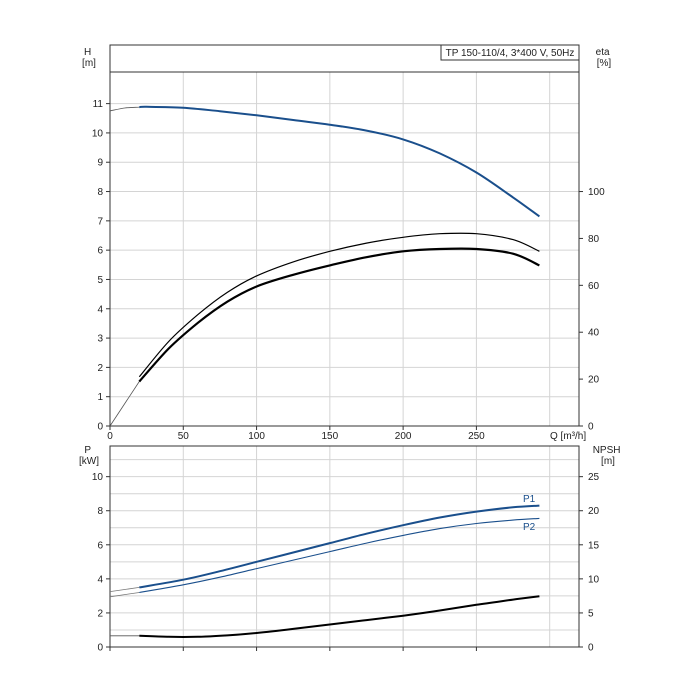 This screenshot has height=700, width=700. I want to click on npsh-axis-label: NPSH [m], so click(608, 456).